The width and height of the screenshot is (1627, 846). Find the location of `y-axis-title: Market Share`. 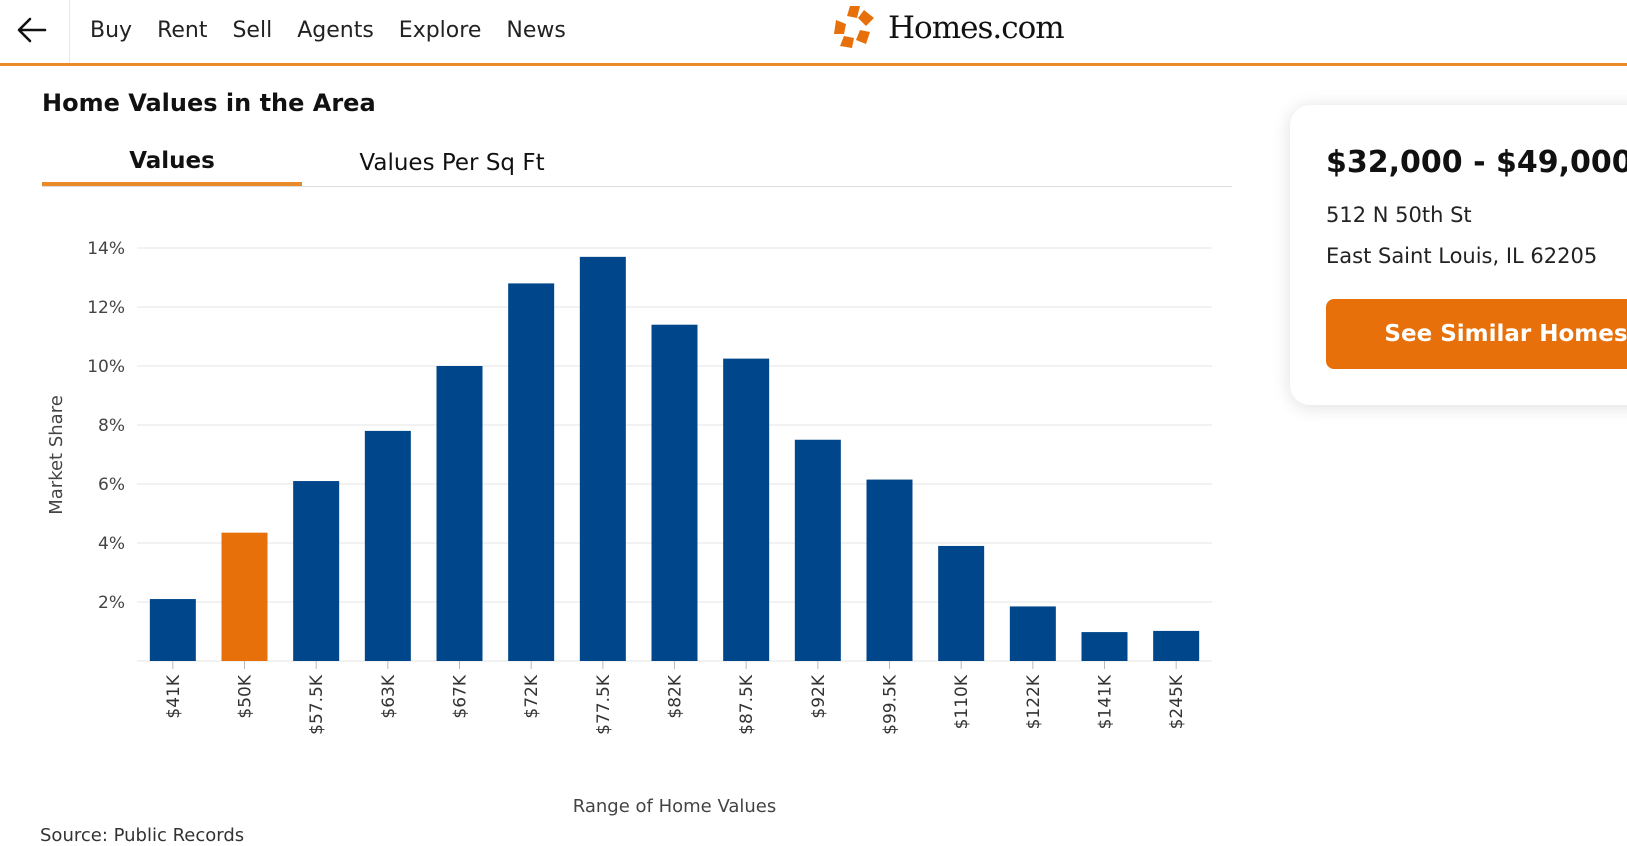

y-axis-title: Market Share is located at coordinates (56, 455).